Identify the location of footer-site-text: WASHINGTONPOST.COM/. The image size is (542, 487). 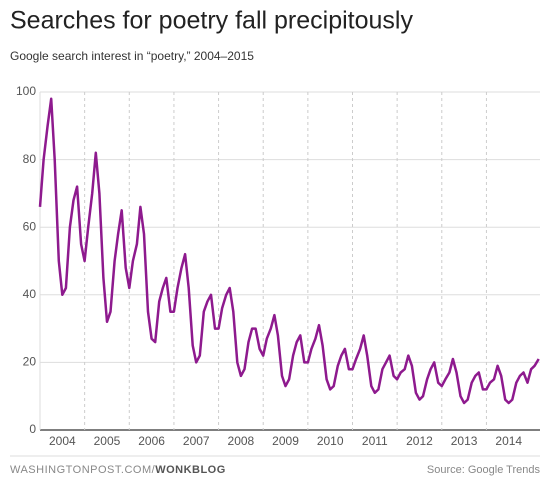
(83, 470).